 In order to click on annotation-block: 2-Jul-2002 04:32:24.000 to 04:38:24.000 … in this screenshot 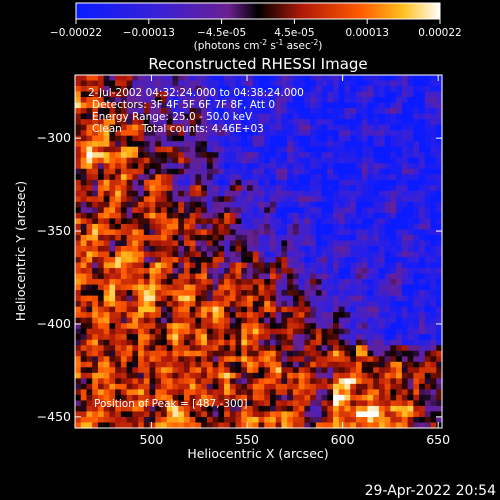, I will do `click(196, 111)`.